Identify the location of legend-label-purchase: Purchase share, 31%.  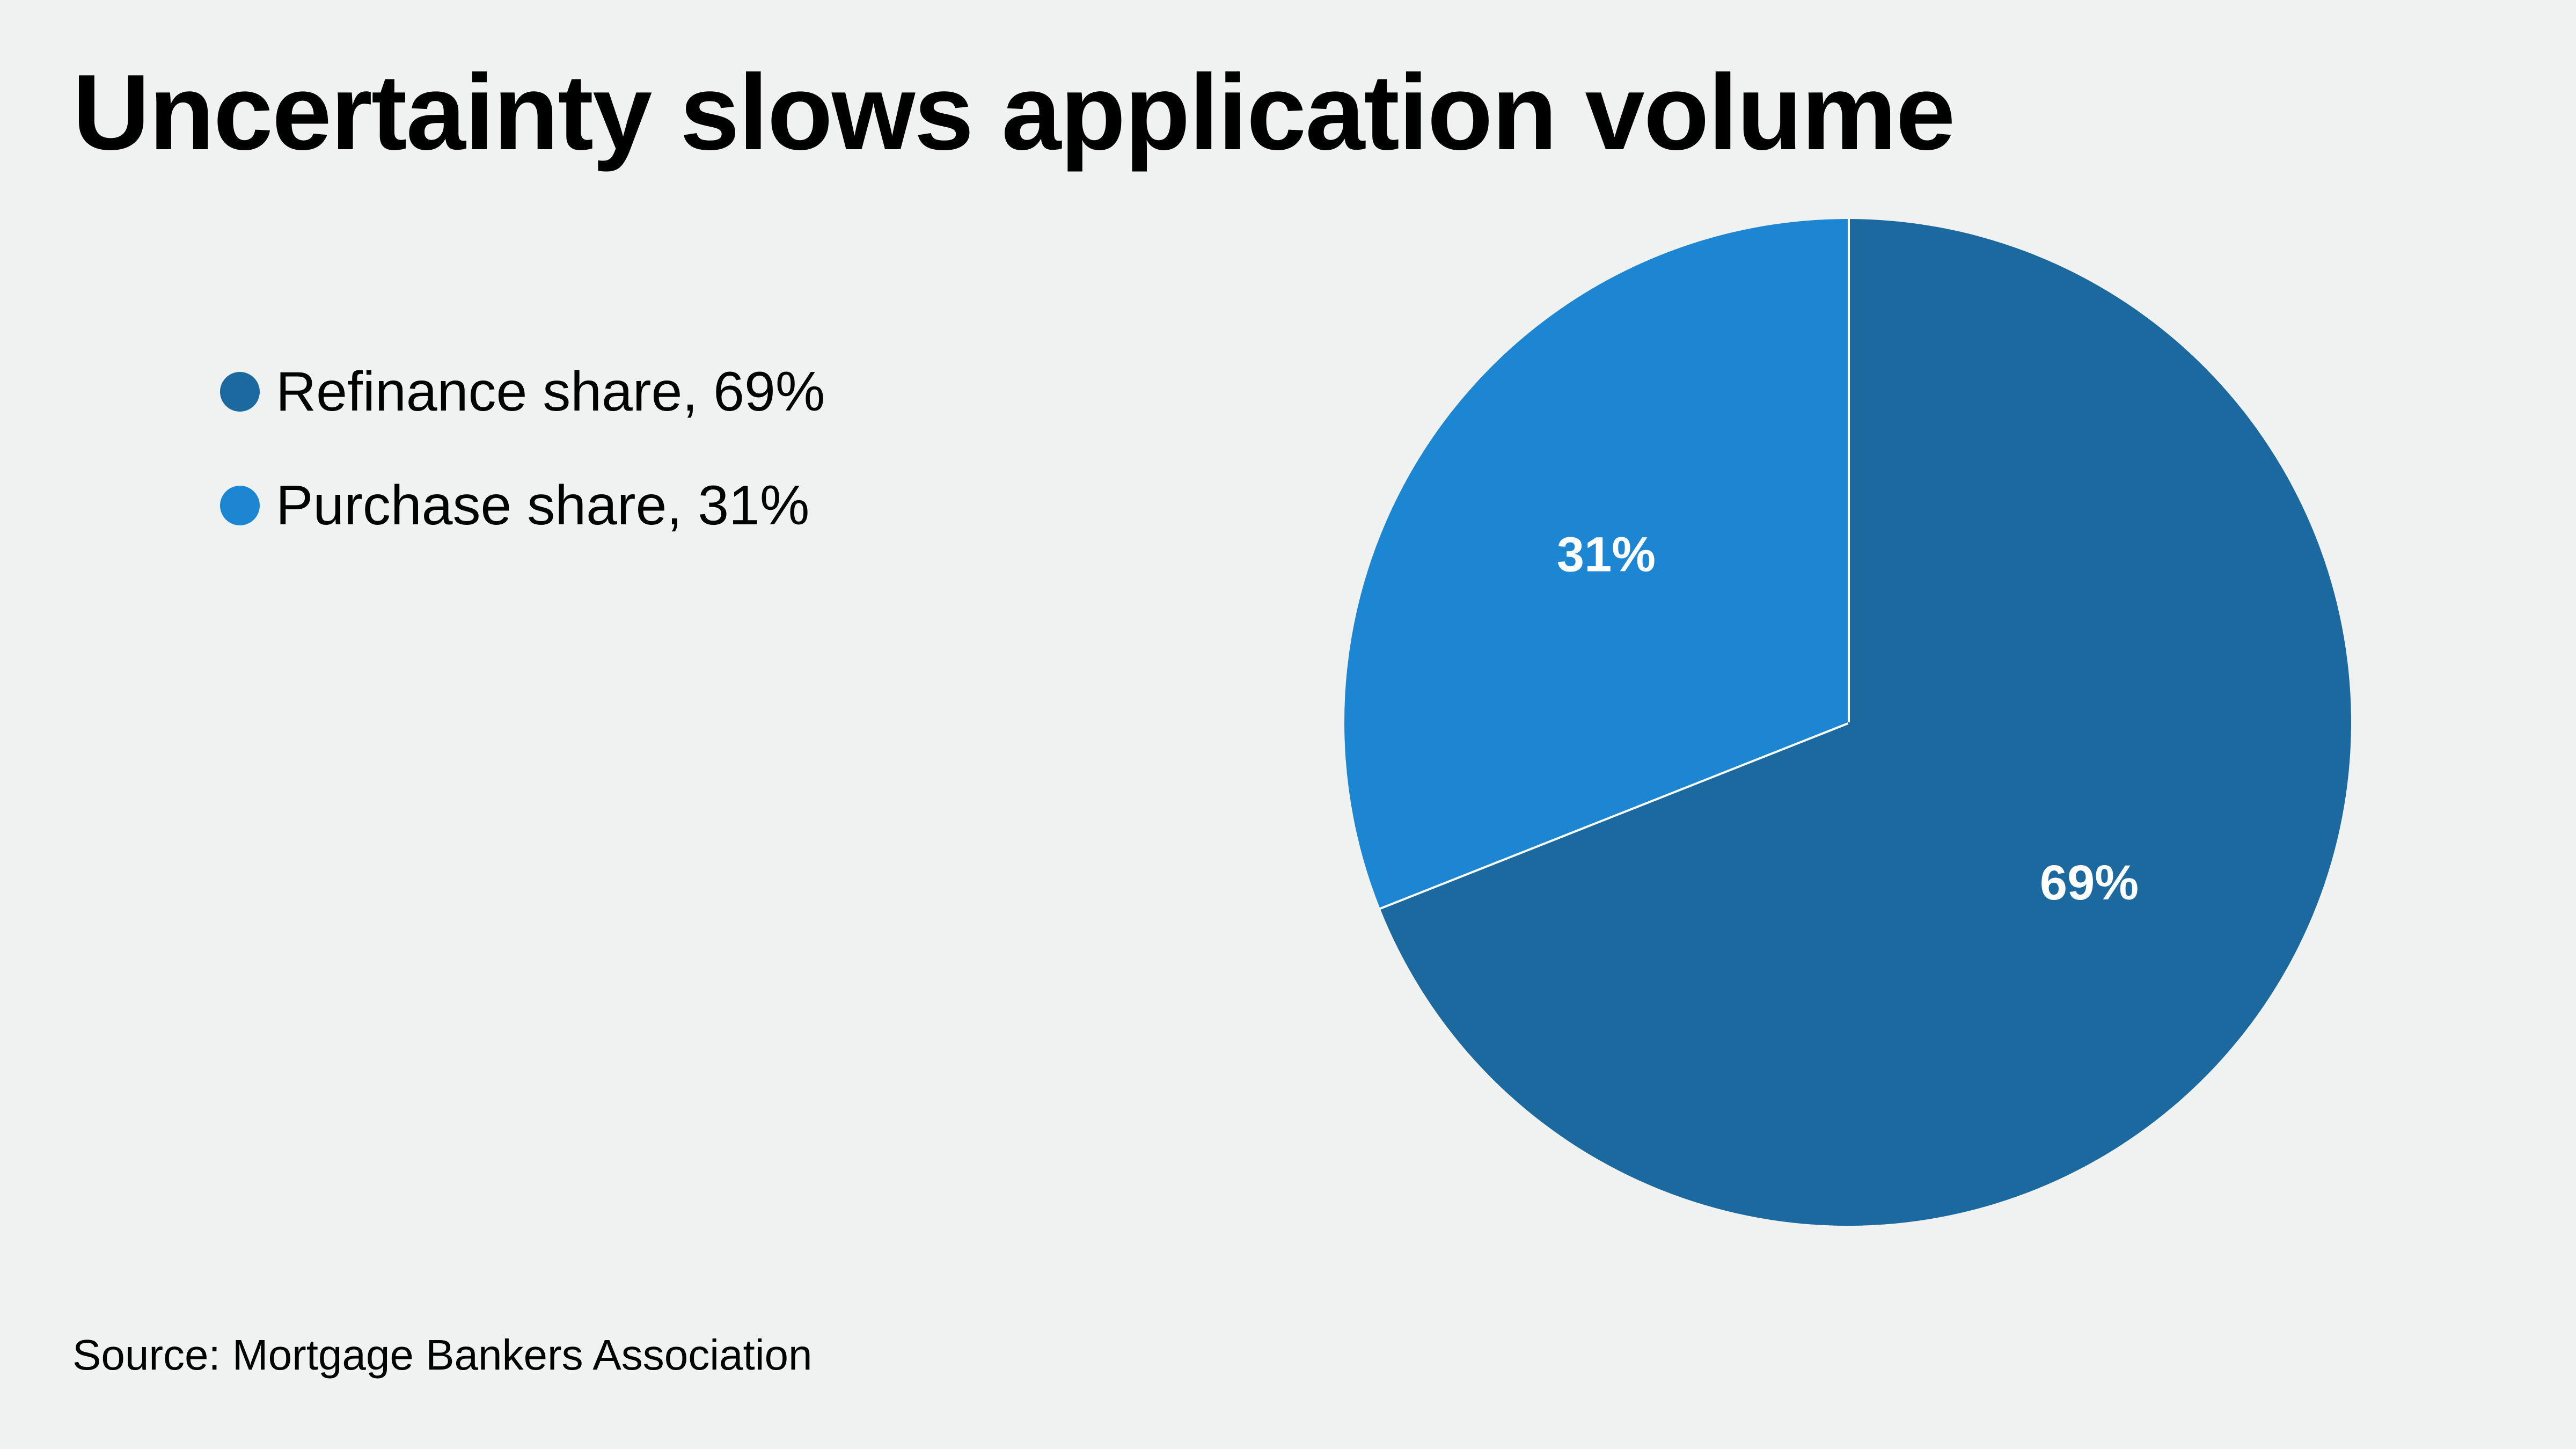
(543, 505).